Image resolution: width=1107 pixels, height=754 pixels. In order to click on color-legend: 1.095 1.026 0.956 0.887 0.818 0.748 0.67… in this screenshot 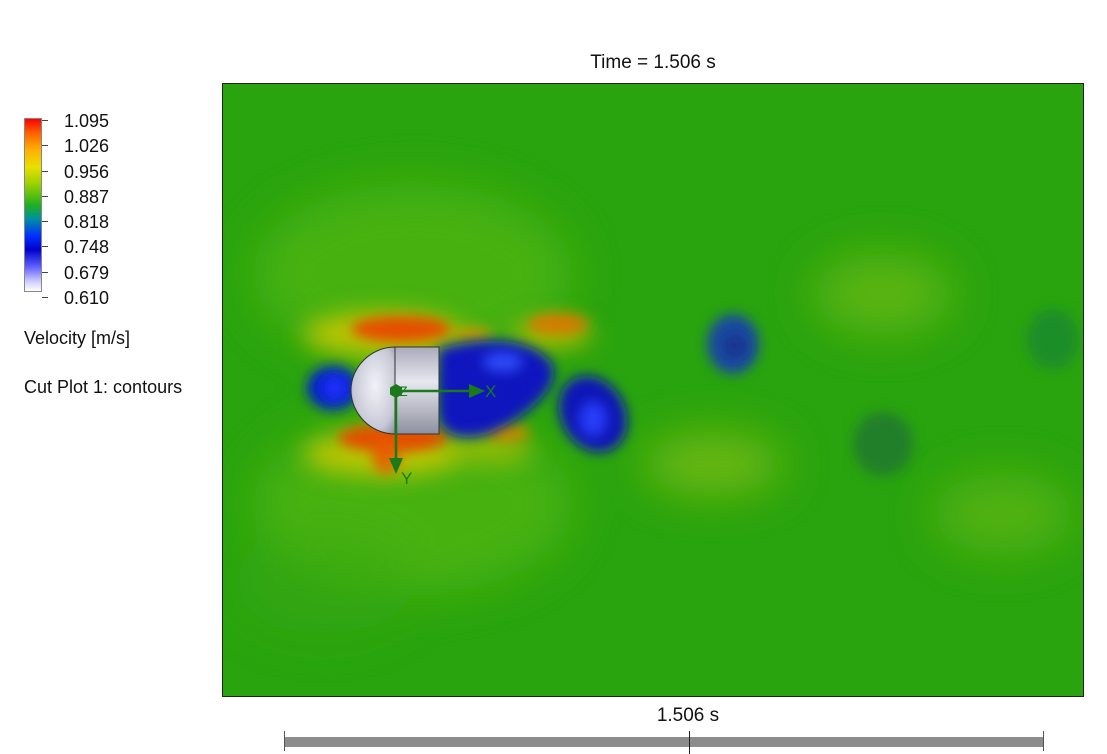, I will do `click(119, 209)`.